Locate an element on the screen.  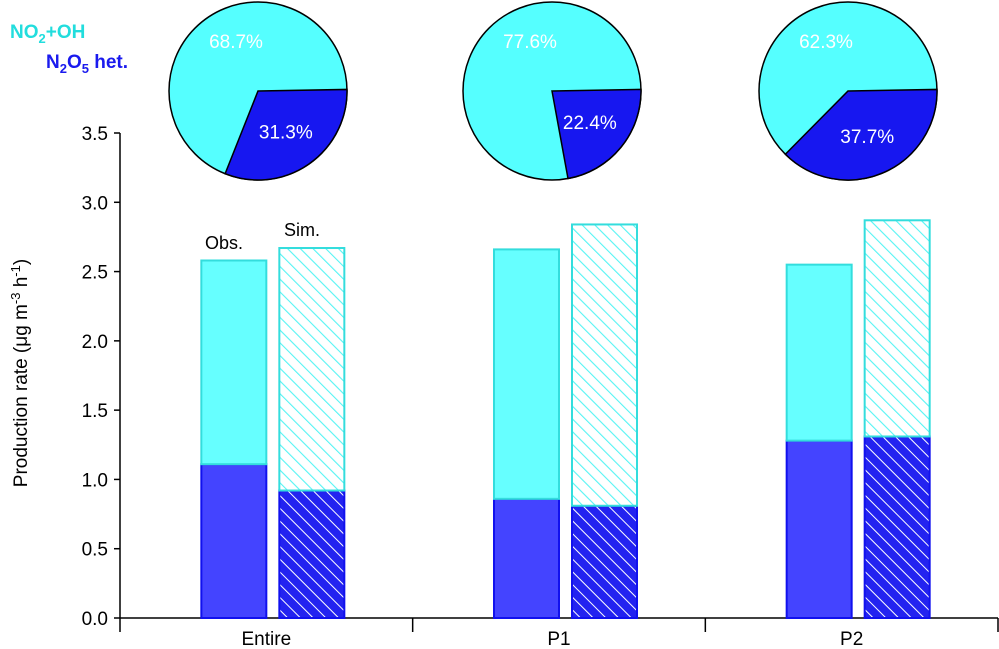
y-tick-label: 0.0 is located at coordinates (95, 619).